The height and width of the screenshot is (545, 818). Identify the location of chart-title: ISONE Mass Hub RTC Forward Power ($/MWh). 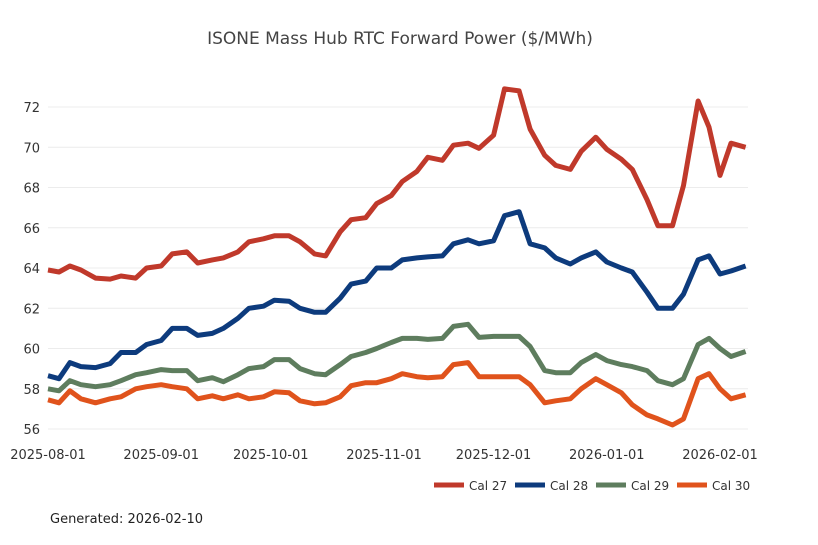
(400, 39).